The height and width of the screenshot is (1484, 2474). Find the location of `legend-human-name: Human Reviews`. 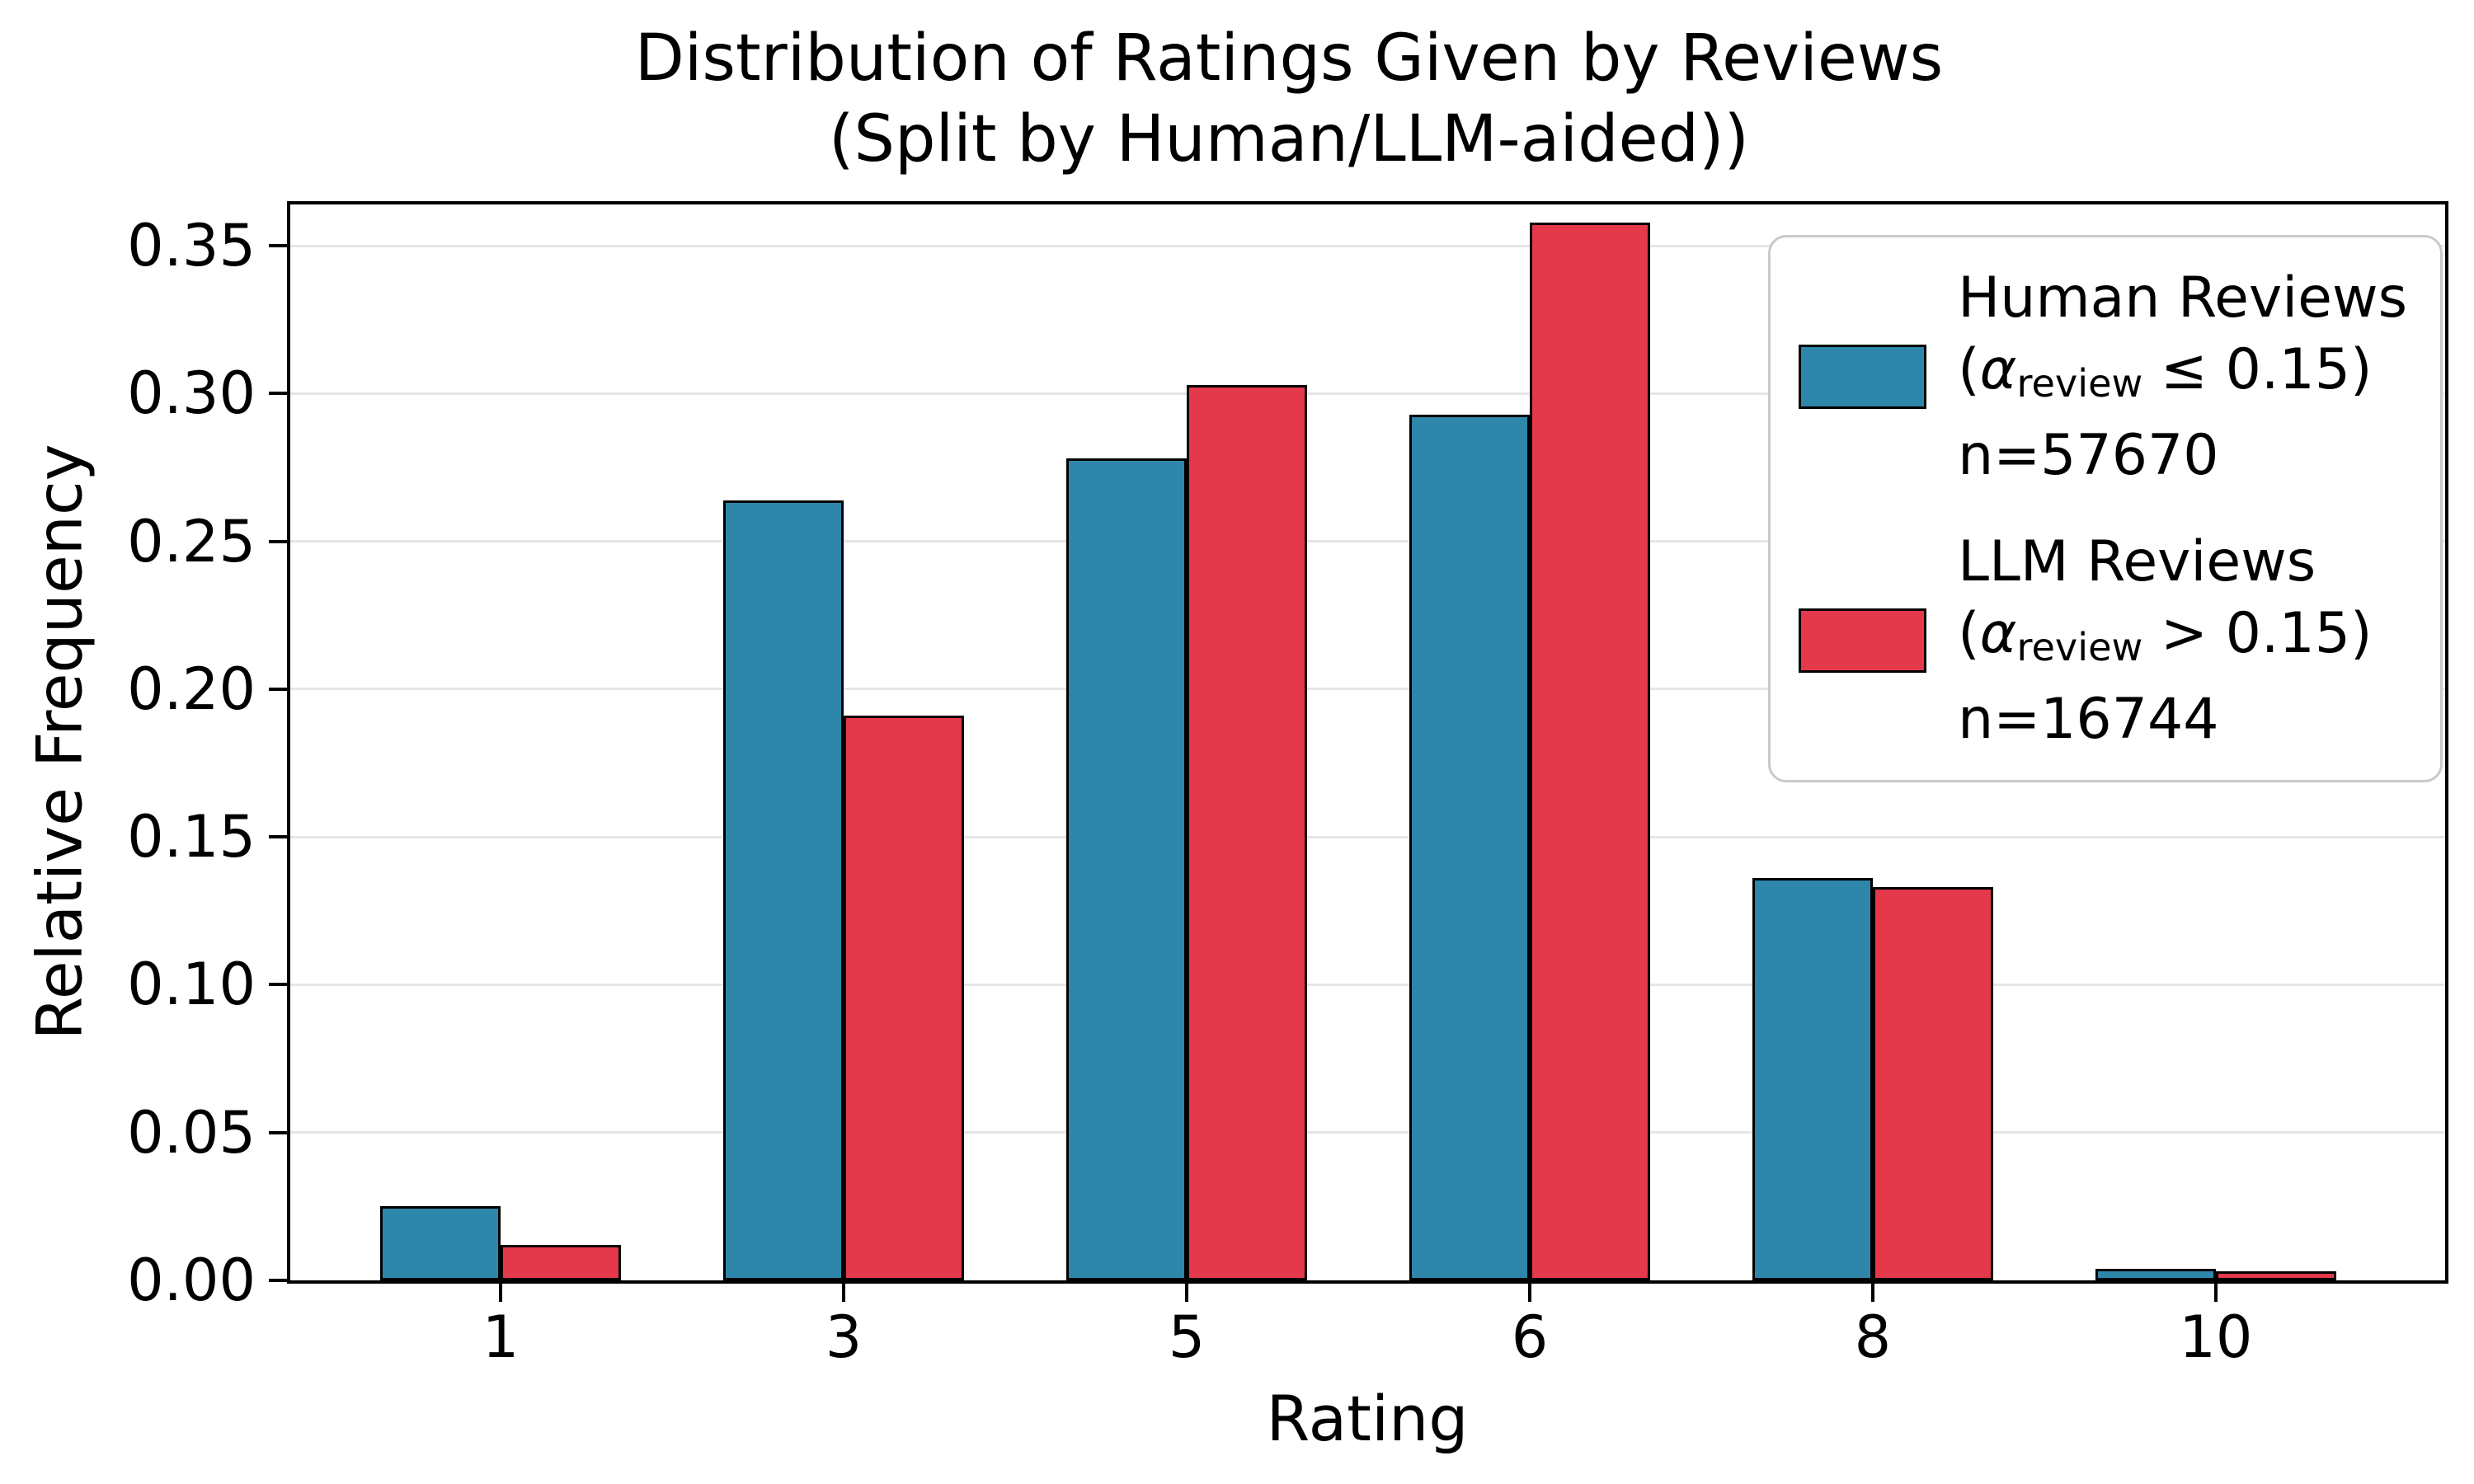

legend-human-name: Human Reviews is located at coordinates (2182, 298).